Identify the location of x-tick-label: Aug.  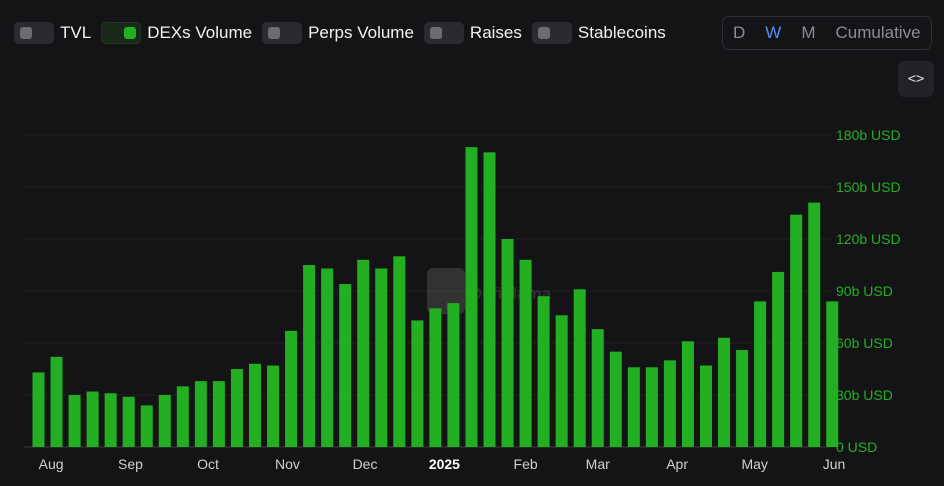
(51, 464).